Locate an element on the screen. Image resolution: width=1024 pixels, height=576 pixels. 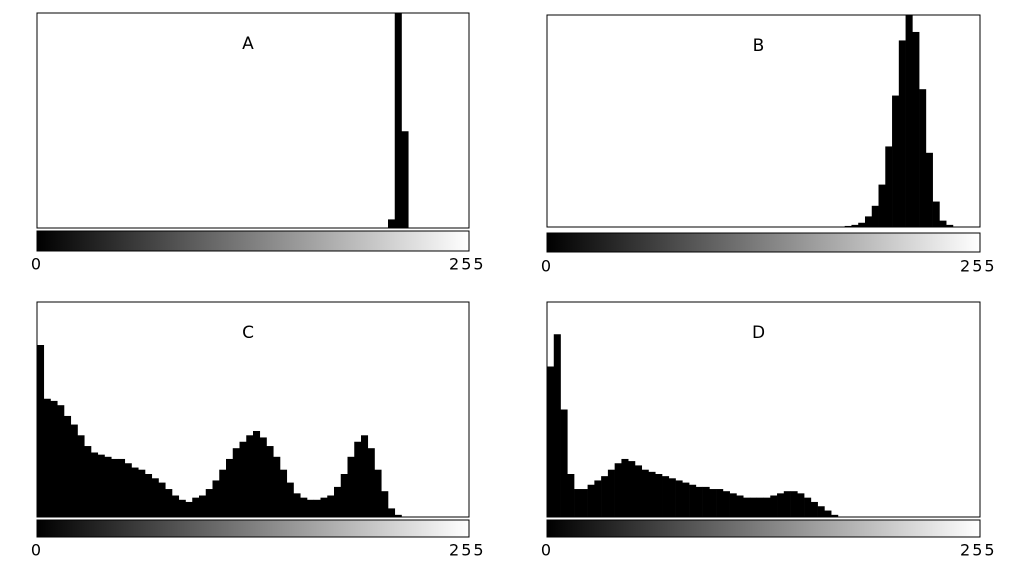
panel-title: C is located at coordinates (248, 333).